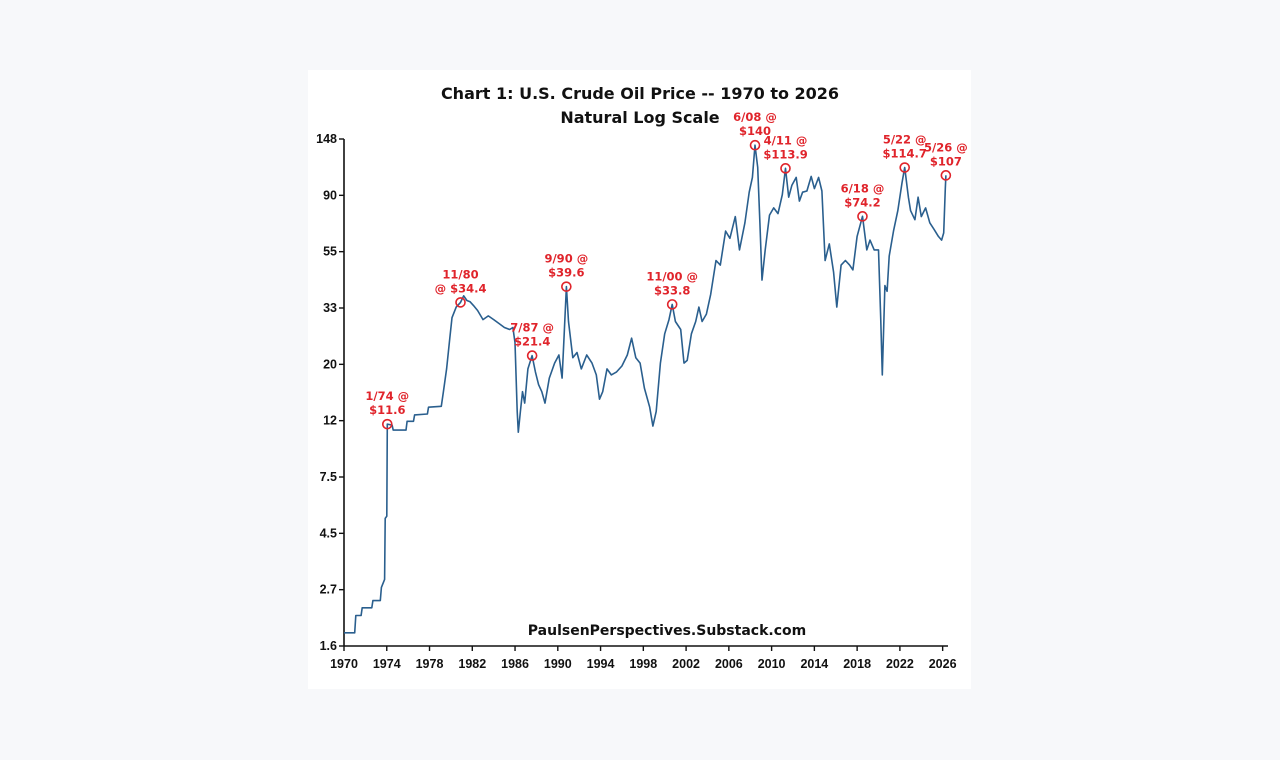 The height and width of the screenshot is (760, 1280). What do you see at coordinates (905, 154) in the screenshot?
I see `peak-label: $114.7` at bounding box center [905, 154].